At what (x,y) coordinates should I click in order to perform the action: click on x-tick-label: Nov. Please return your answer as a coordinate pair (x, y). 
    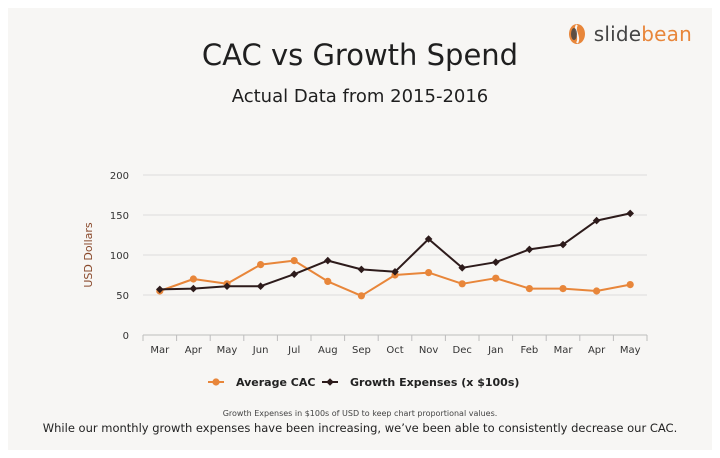
    Looking at the image, I should click on (429, 350).